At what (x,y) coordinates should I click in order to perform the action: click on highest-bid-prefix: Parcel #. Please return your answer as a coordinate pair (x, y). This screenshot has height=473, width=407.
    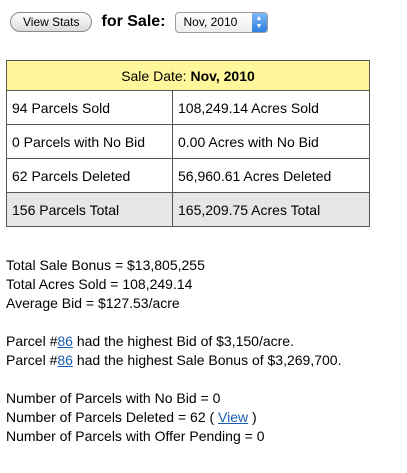
    Looking at the image, I should click on (32, 341).